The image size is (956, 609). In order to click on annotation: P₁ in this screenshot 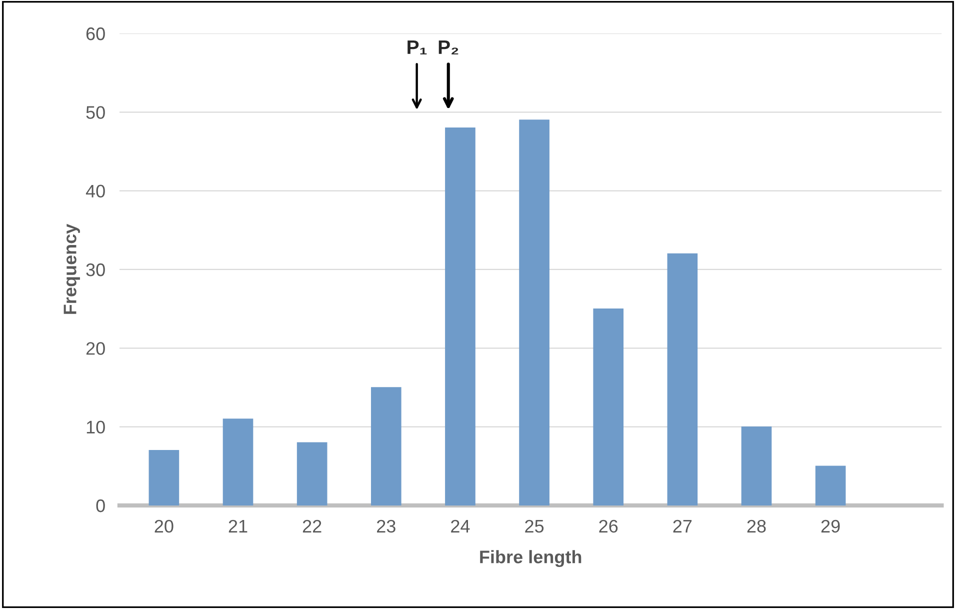, I will do `click(417, 47)`.